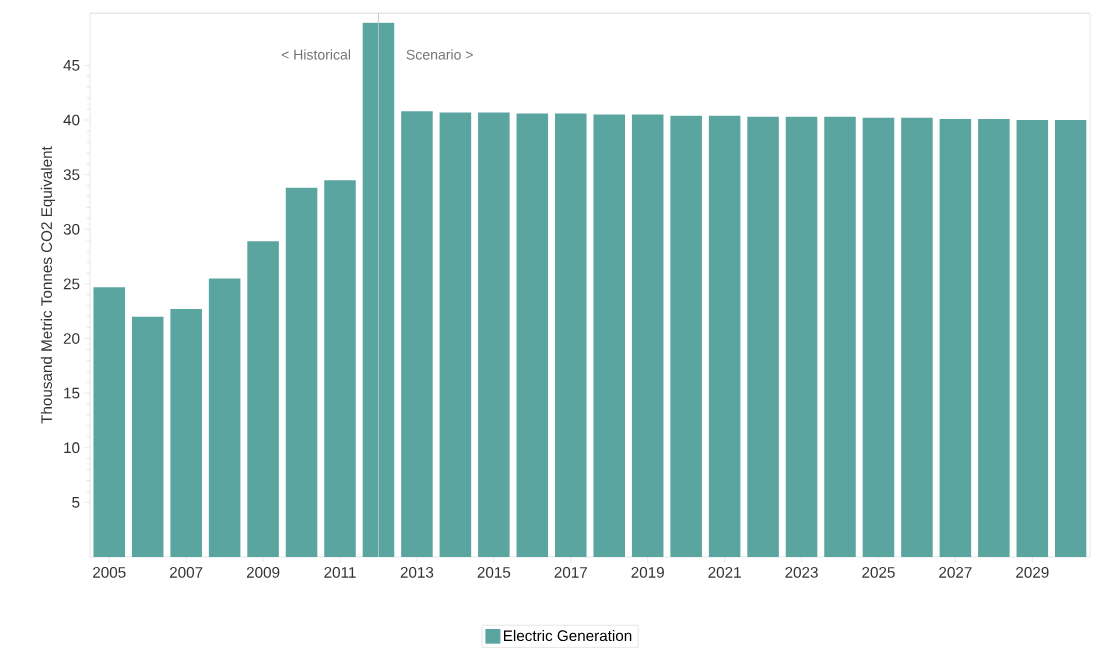  I want to click on x-tick-label: 2011, so click(340, 572).